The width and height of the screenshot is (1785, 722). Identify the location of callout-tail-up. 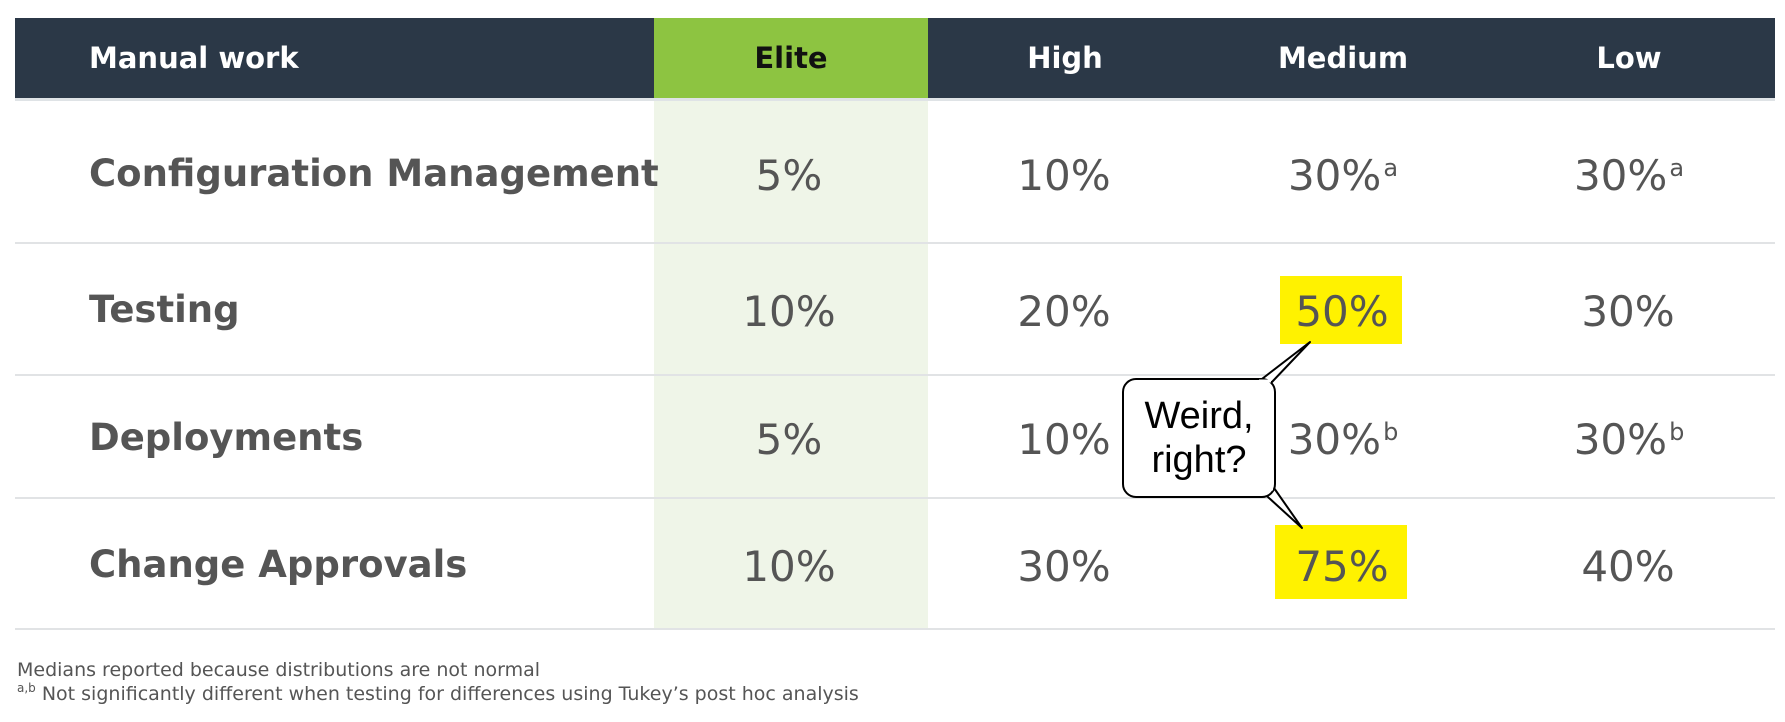
(1284, 362).